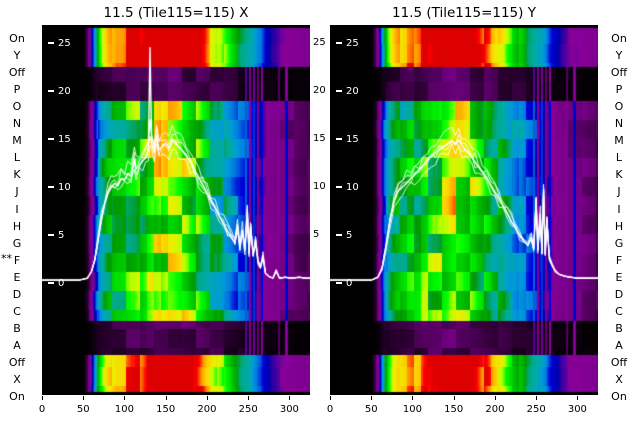 The width and height of the screenshot is (640, 440). I want to click on row-label-left: H, so click(17, 226).